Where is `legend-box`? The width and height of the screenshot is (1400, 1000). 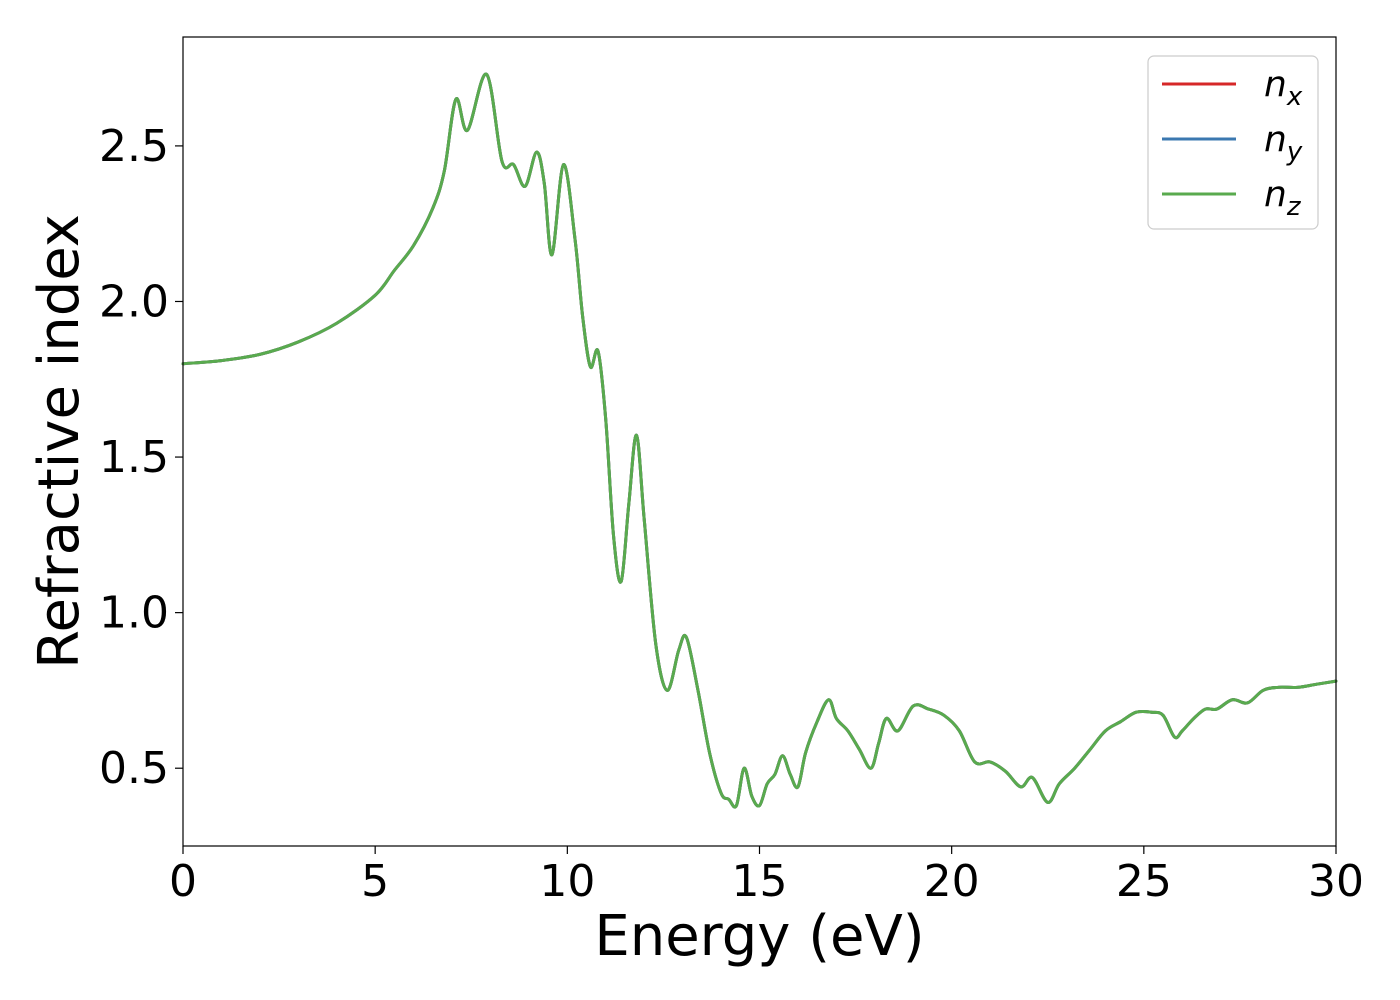
legend-box is located at coordinates (1233, 142).